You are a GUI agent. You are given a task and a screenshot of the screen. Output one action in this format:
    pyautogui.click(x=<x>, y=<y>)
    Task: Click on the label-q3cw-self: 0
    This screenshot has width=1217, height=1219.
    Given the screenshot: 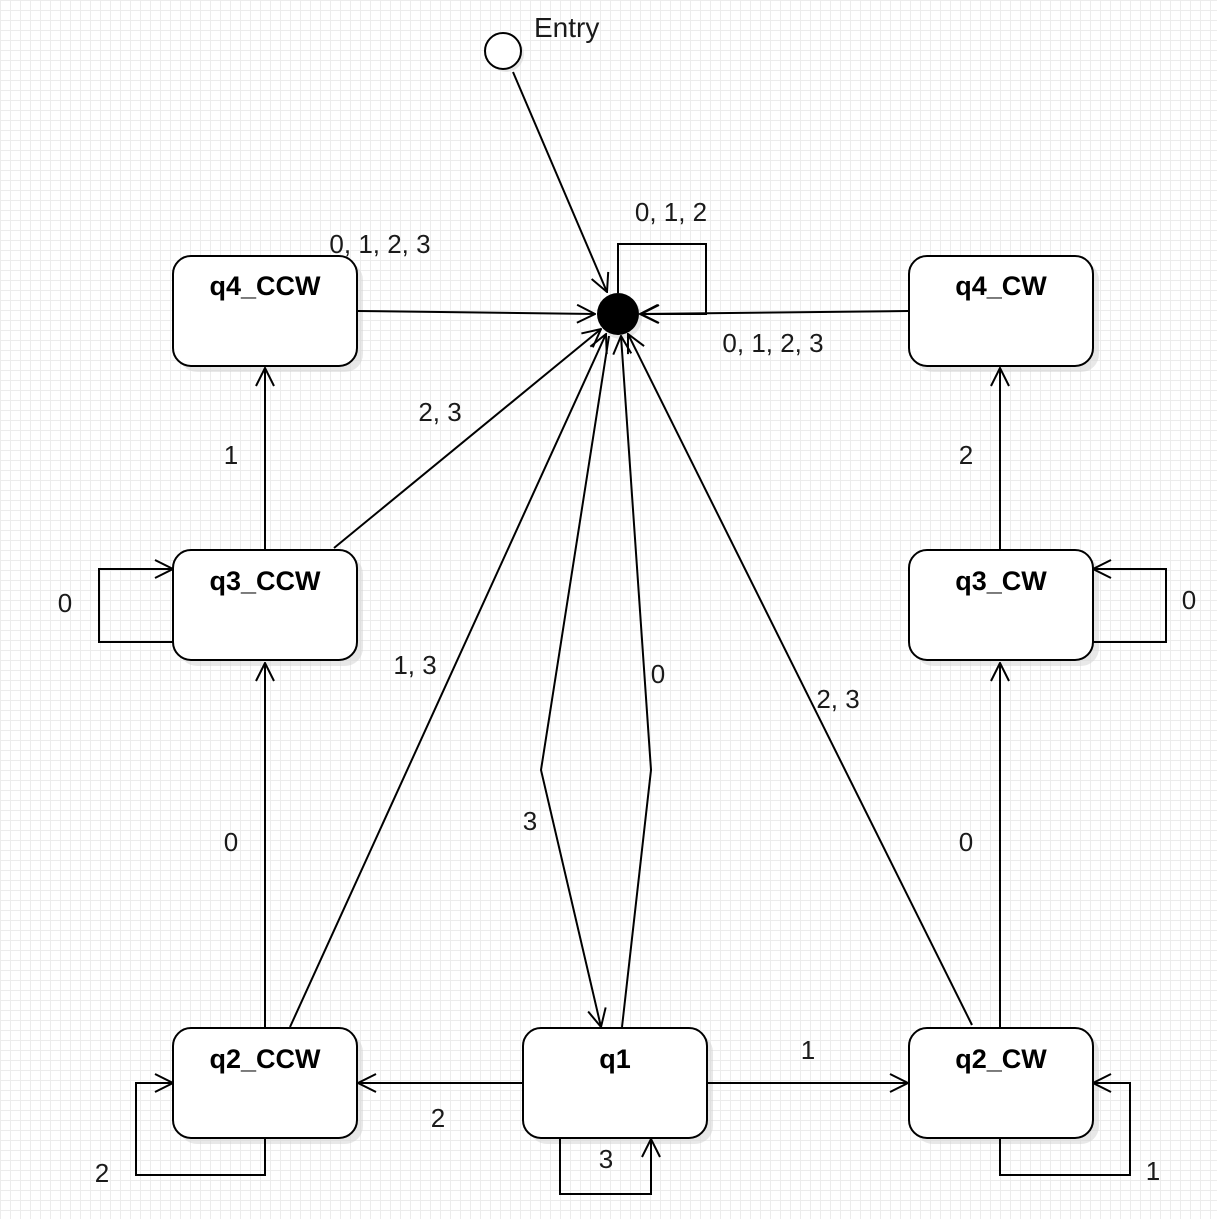 What is the action you would take?
    pyautogui.click(x=1189, y=600)
    